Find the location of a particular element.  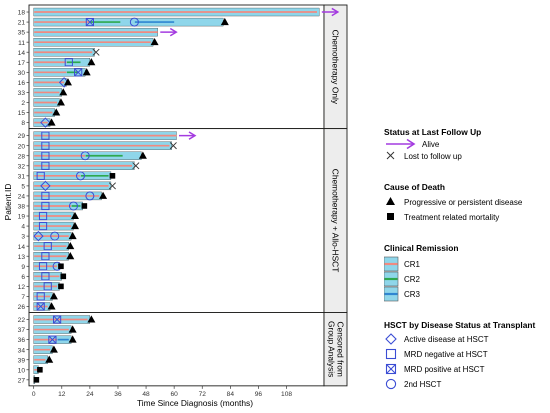

legend-second-hsct-label: 2nd HSCT is located at coordinates (422, 384).